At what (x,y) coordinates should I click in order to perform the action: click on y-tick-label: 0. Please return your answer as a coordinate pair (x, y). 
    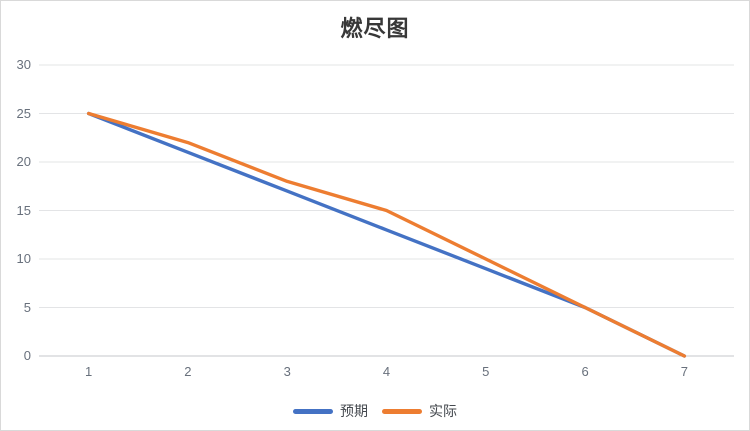
    Looking at the image, I should click on (27, 355).